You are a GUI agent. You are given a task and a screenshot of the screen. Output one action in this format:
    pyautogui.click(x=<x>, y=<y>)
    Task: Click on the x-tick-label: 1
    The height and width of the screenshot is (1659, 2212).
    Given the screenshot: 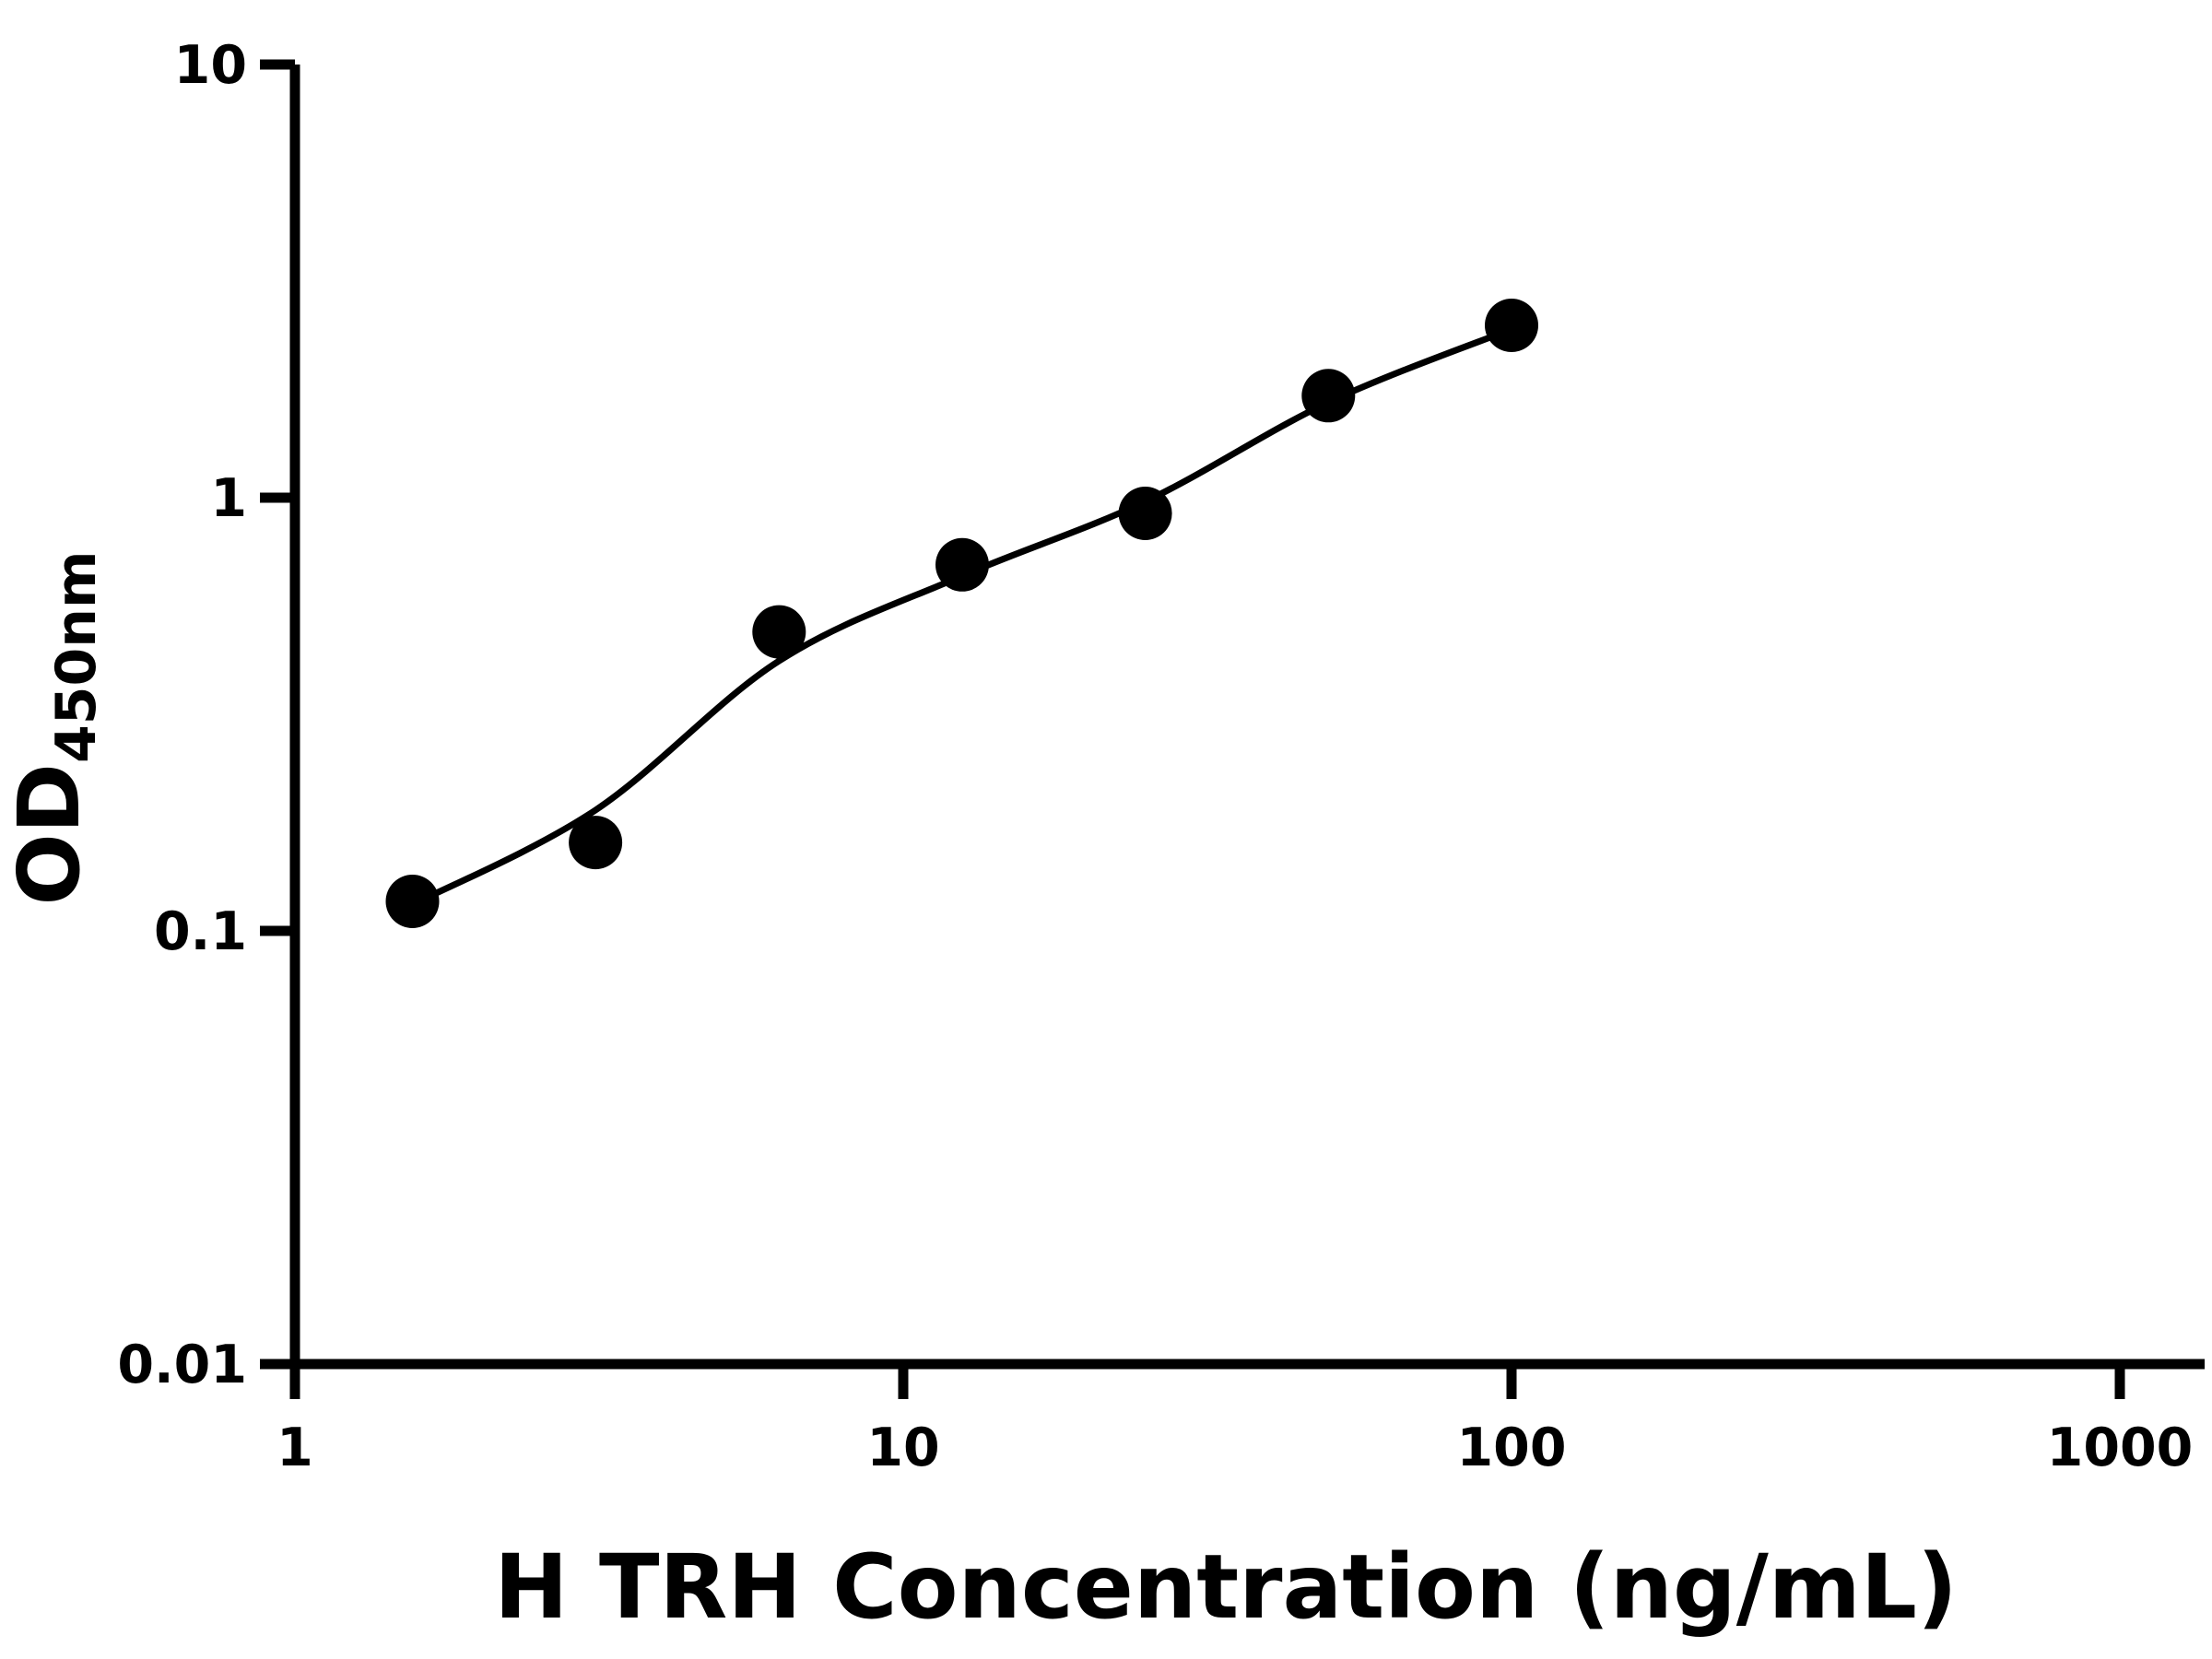 What is the action you would take?
    pyautogui.click(x=294, y=1448)
    